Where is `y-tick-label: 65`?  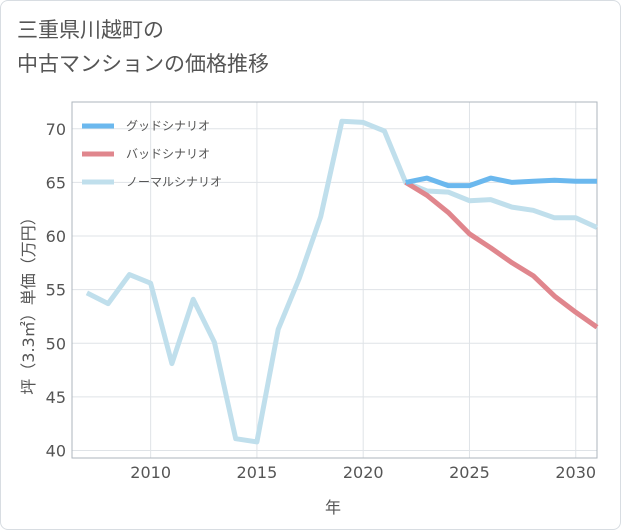 y-tick-label: 65 is located at coordinates (56, 182).